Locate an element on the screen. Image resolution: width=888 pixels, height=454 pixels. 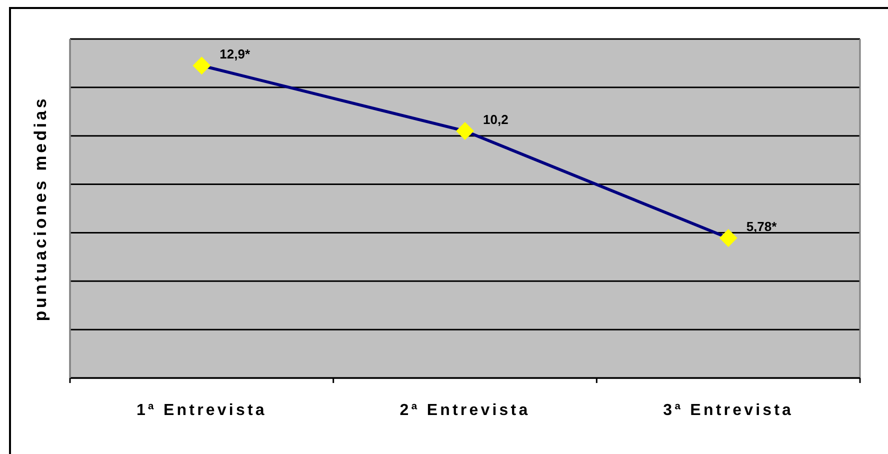
x-tick-label: 2ª Entrevista is located at coordinates (465, 410).